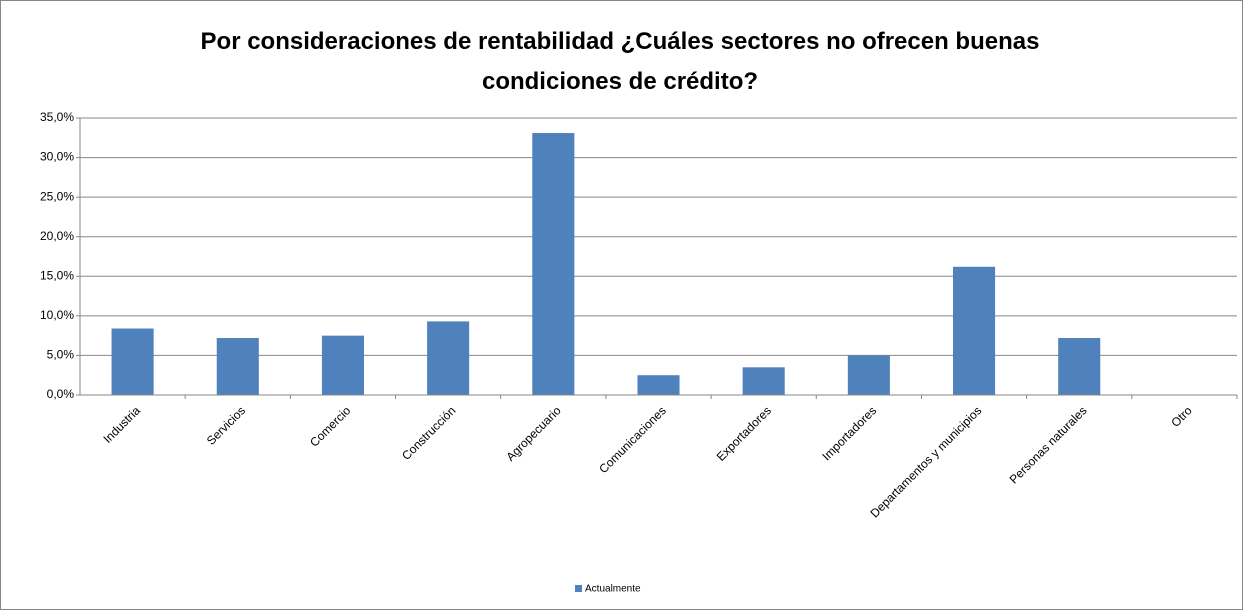  Describe the element at coordinates (578, 588) in the screenshot. I see `legend-swatch` at that location.